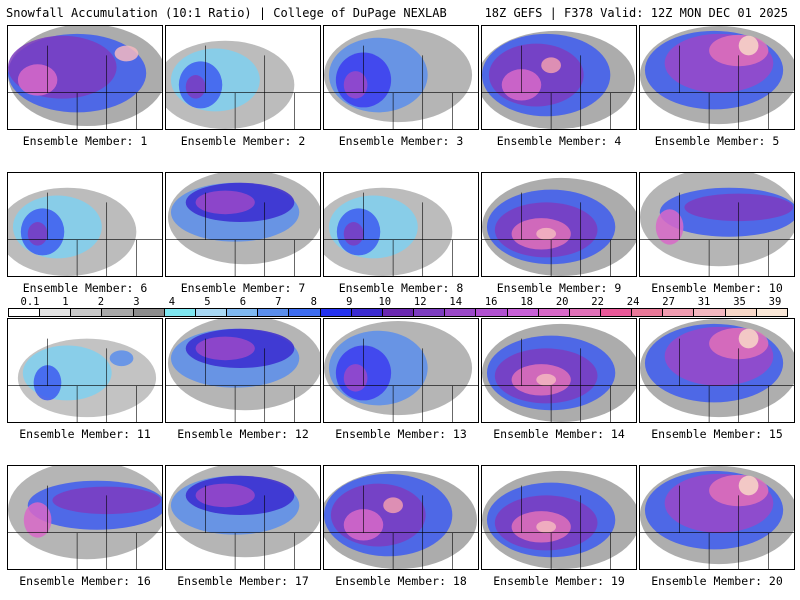 Image resolution: width=800 pixels, height=600 pixels. Describe the element at coordinates (85, 141) in the screenshot. I see `ensemble-member-label: Ensemble Member: 1` at that location.